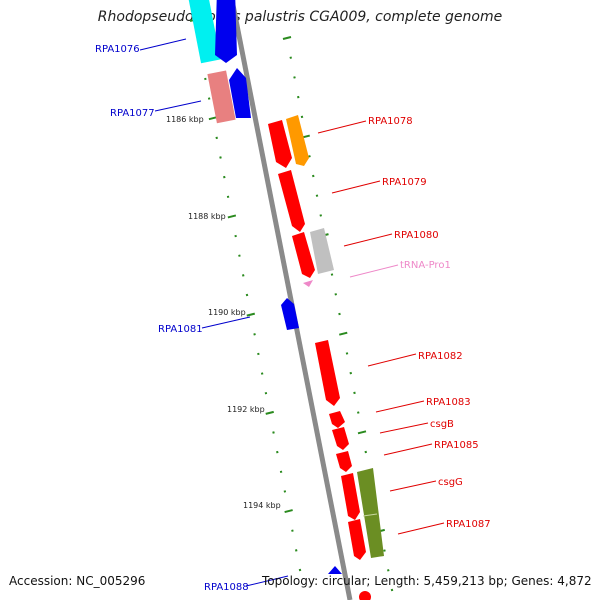 This screenshot has height=600, width=600. What do you see at coordinates (390, 121) in the screenshot?
I see `label-rpa1078: RPA1078` at bounding box center [390, 121].